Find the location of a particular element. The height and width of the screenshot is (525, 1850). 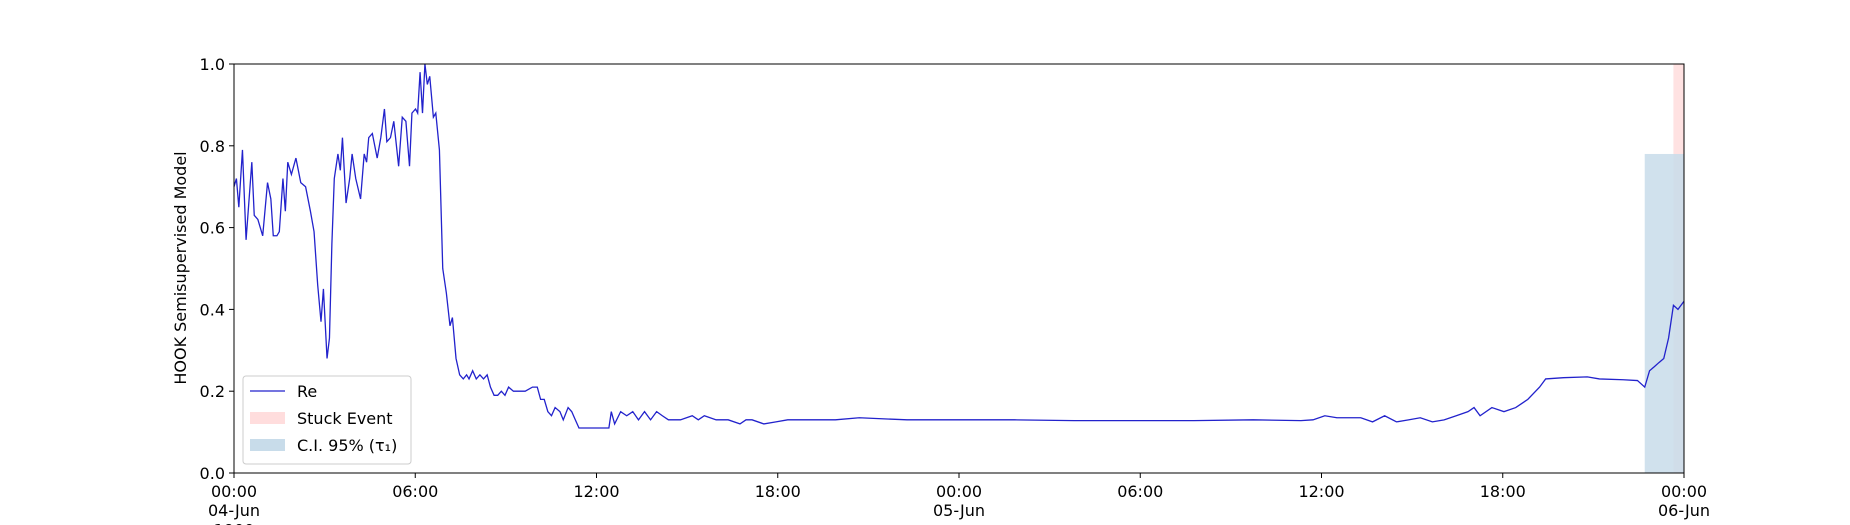

legend-label: Re is located at coordinates (307, 391).